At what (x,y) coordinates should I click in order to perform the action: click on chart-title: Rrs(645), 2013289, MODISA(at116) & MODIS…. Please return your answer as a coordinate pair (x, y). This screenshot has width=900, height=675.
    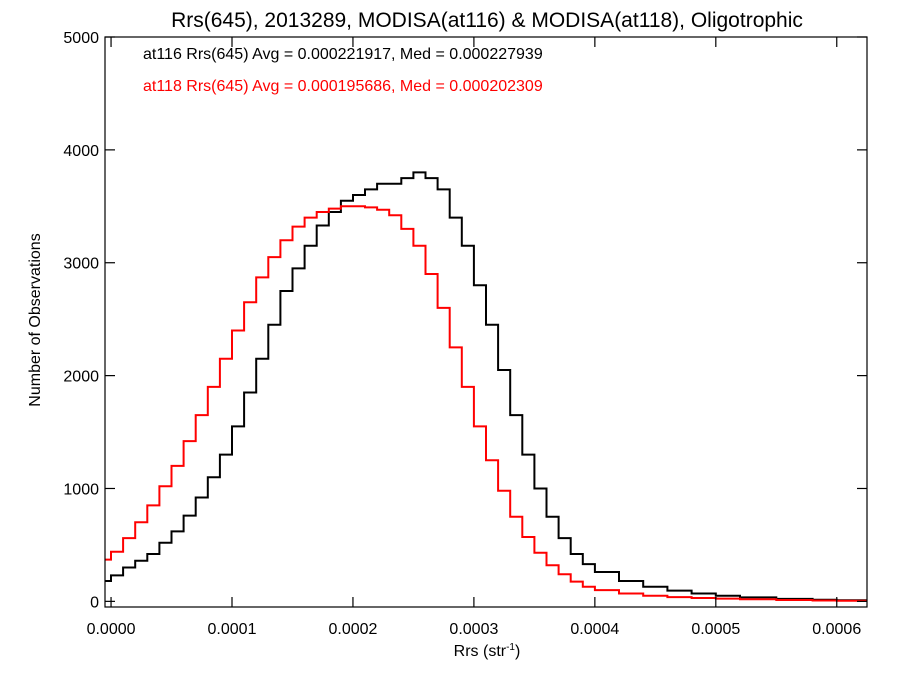
    Looking at the image, I should click on (487, 20).